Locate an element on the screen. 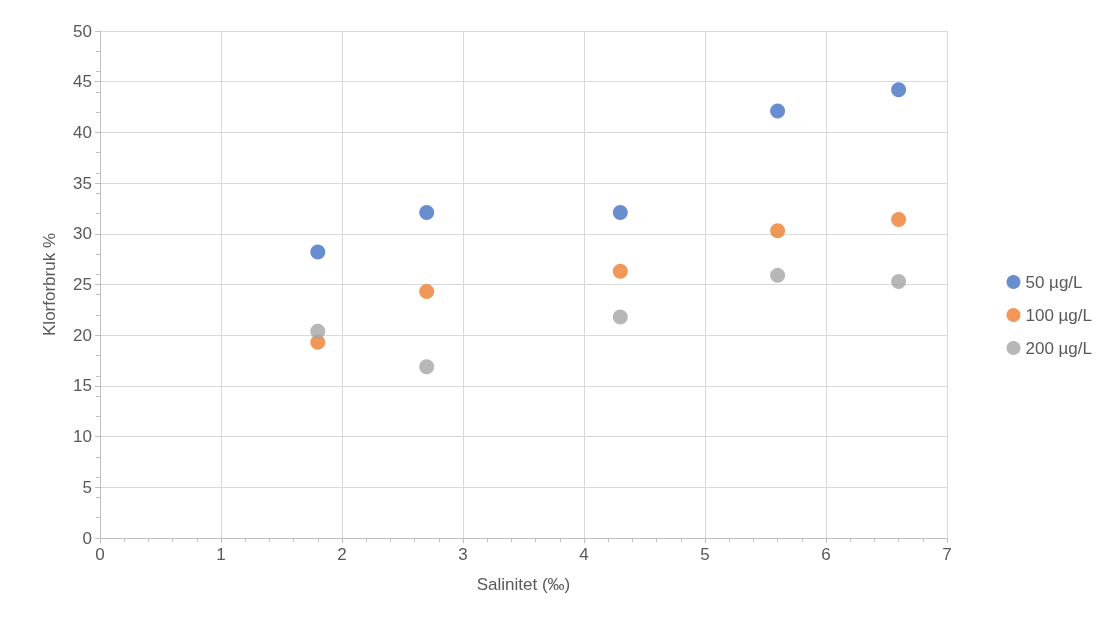  legend-label: 100 µg/L is located at coordinates (1058, 315).